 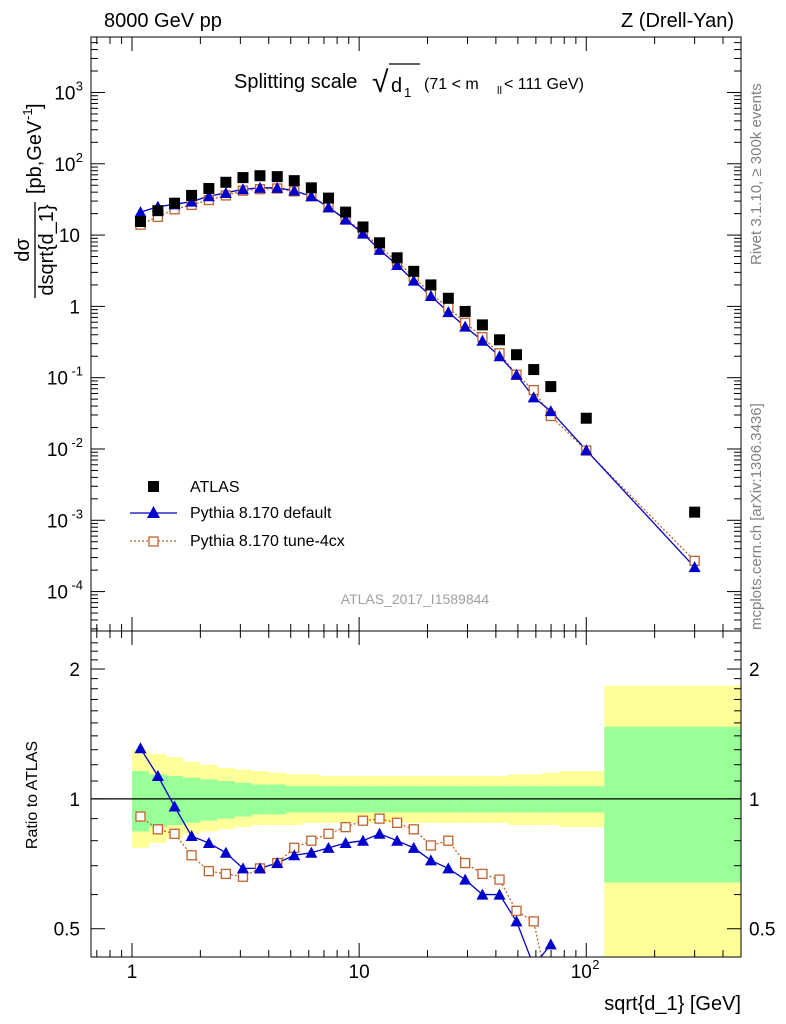 I want to click on title-sqrt-var: d, so click(x=396, y=86).